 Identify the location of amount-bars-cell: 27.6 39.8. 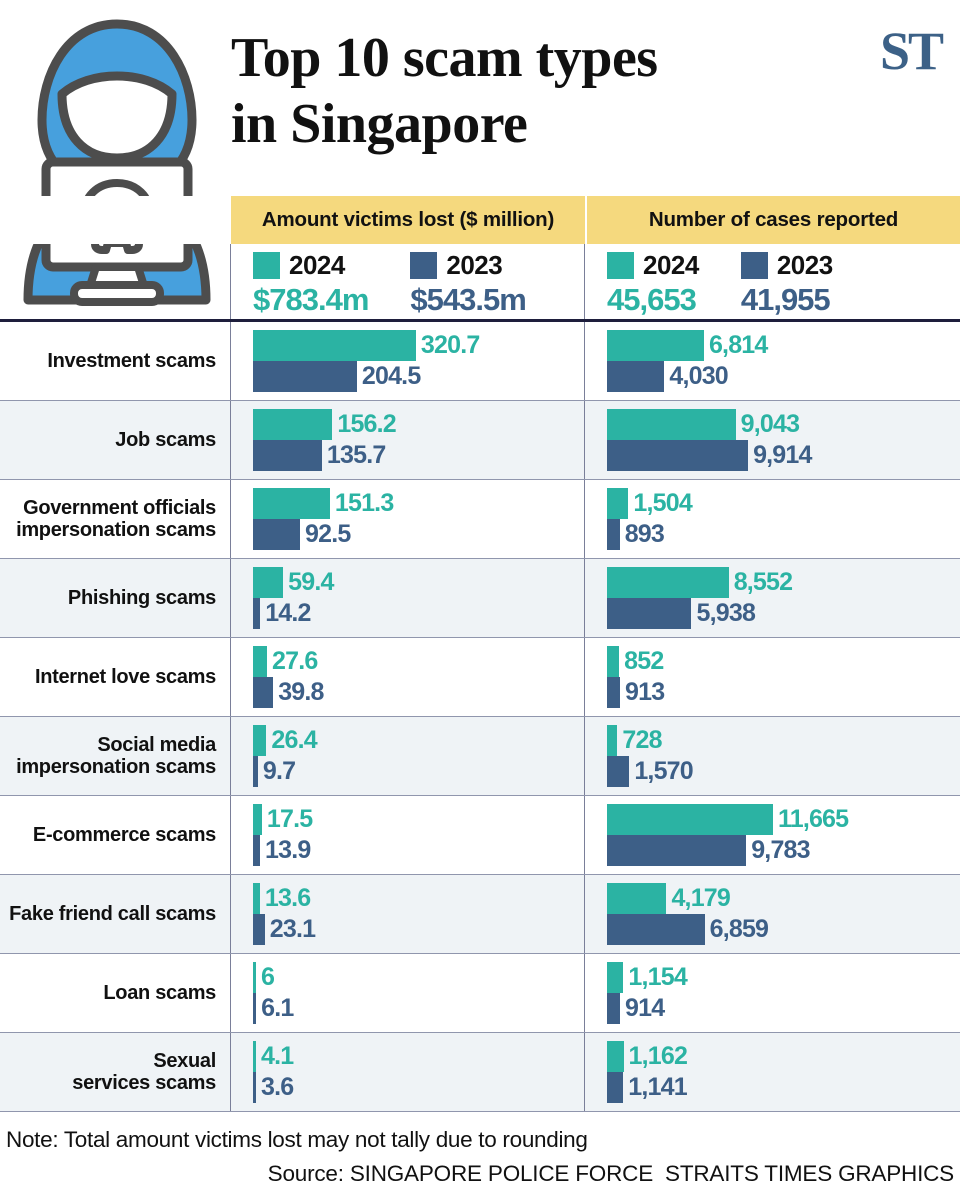
(408, 677).